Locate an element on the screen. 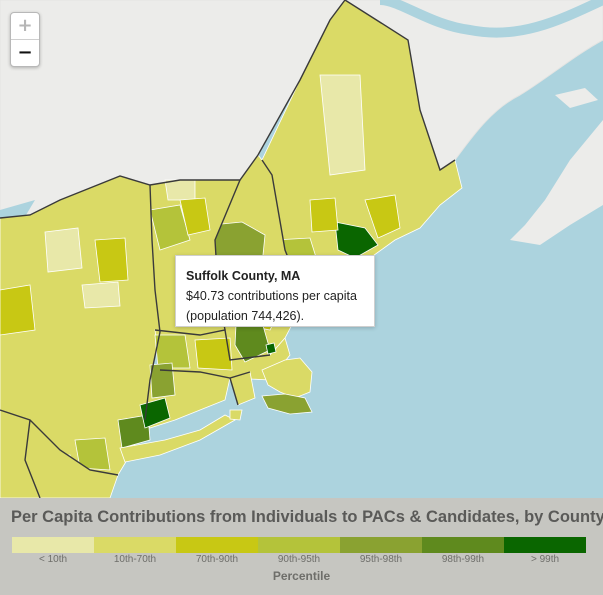 The image size is (603, 595). legend-label-6: > 99th is located at coordinates (545, 559).